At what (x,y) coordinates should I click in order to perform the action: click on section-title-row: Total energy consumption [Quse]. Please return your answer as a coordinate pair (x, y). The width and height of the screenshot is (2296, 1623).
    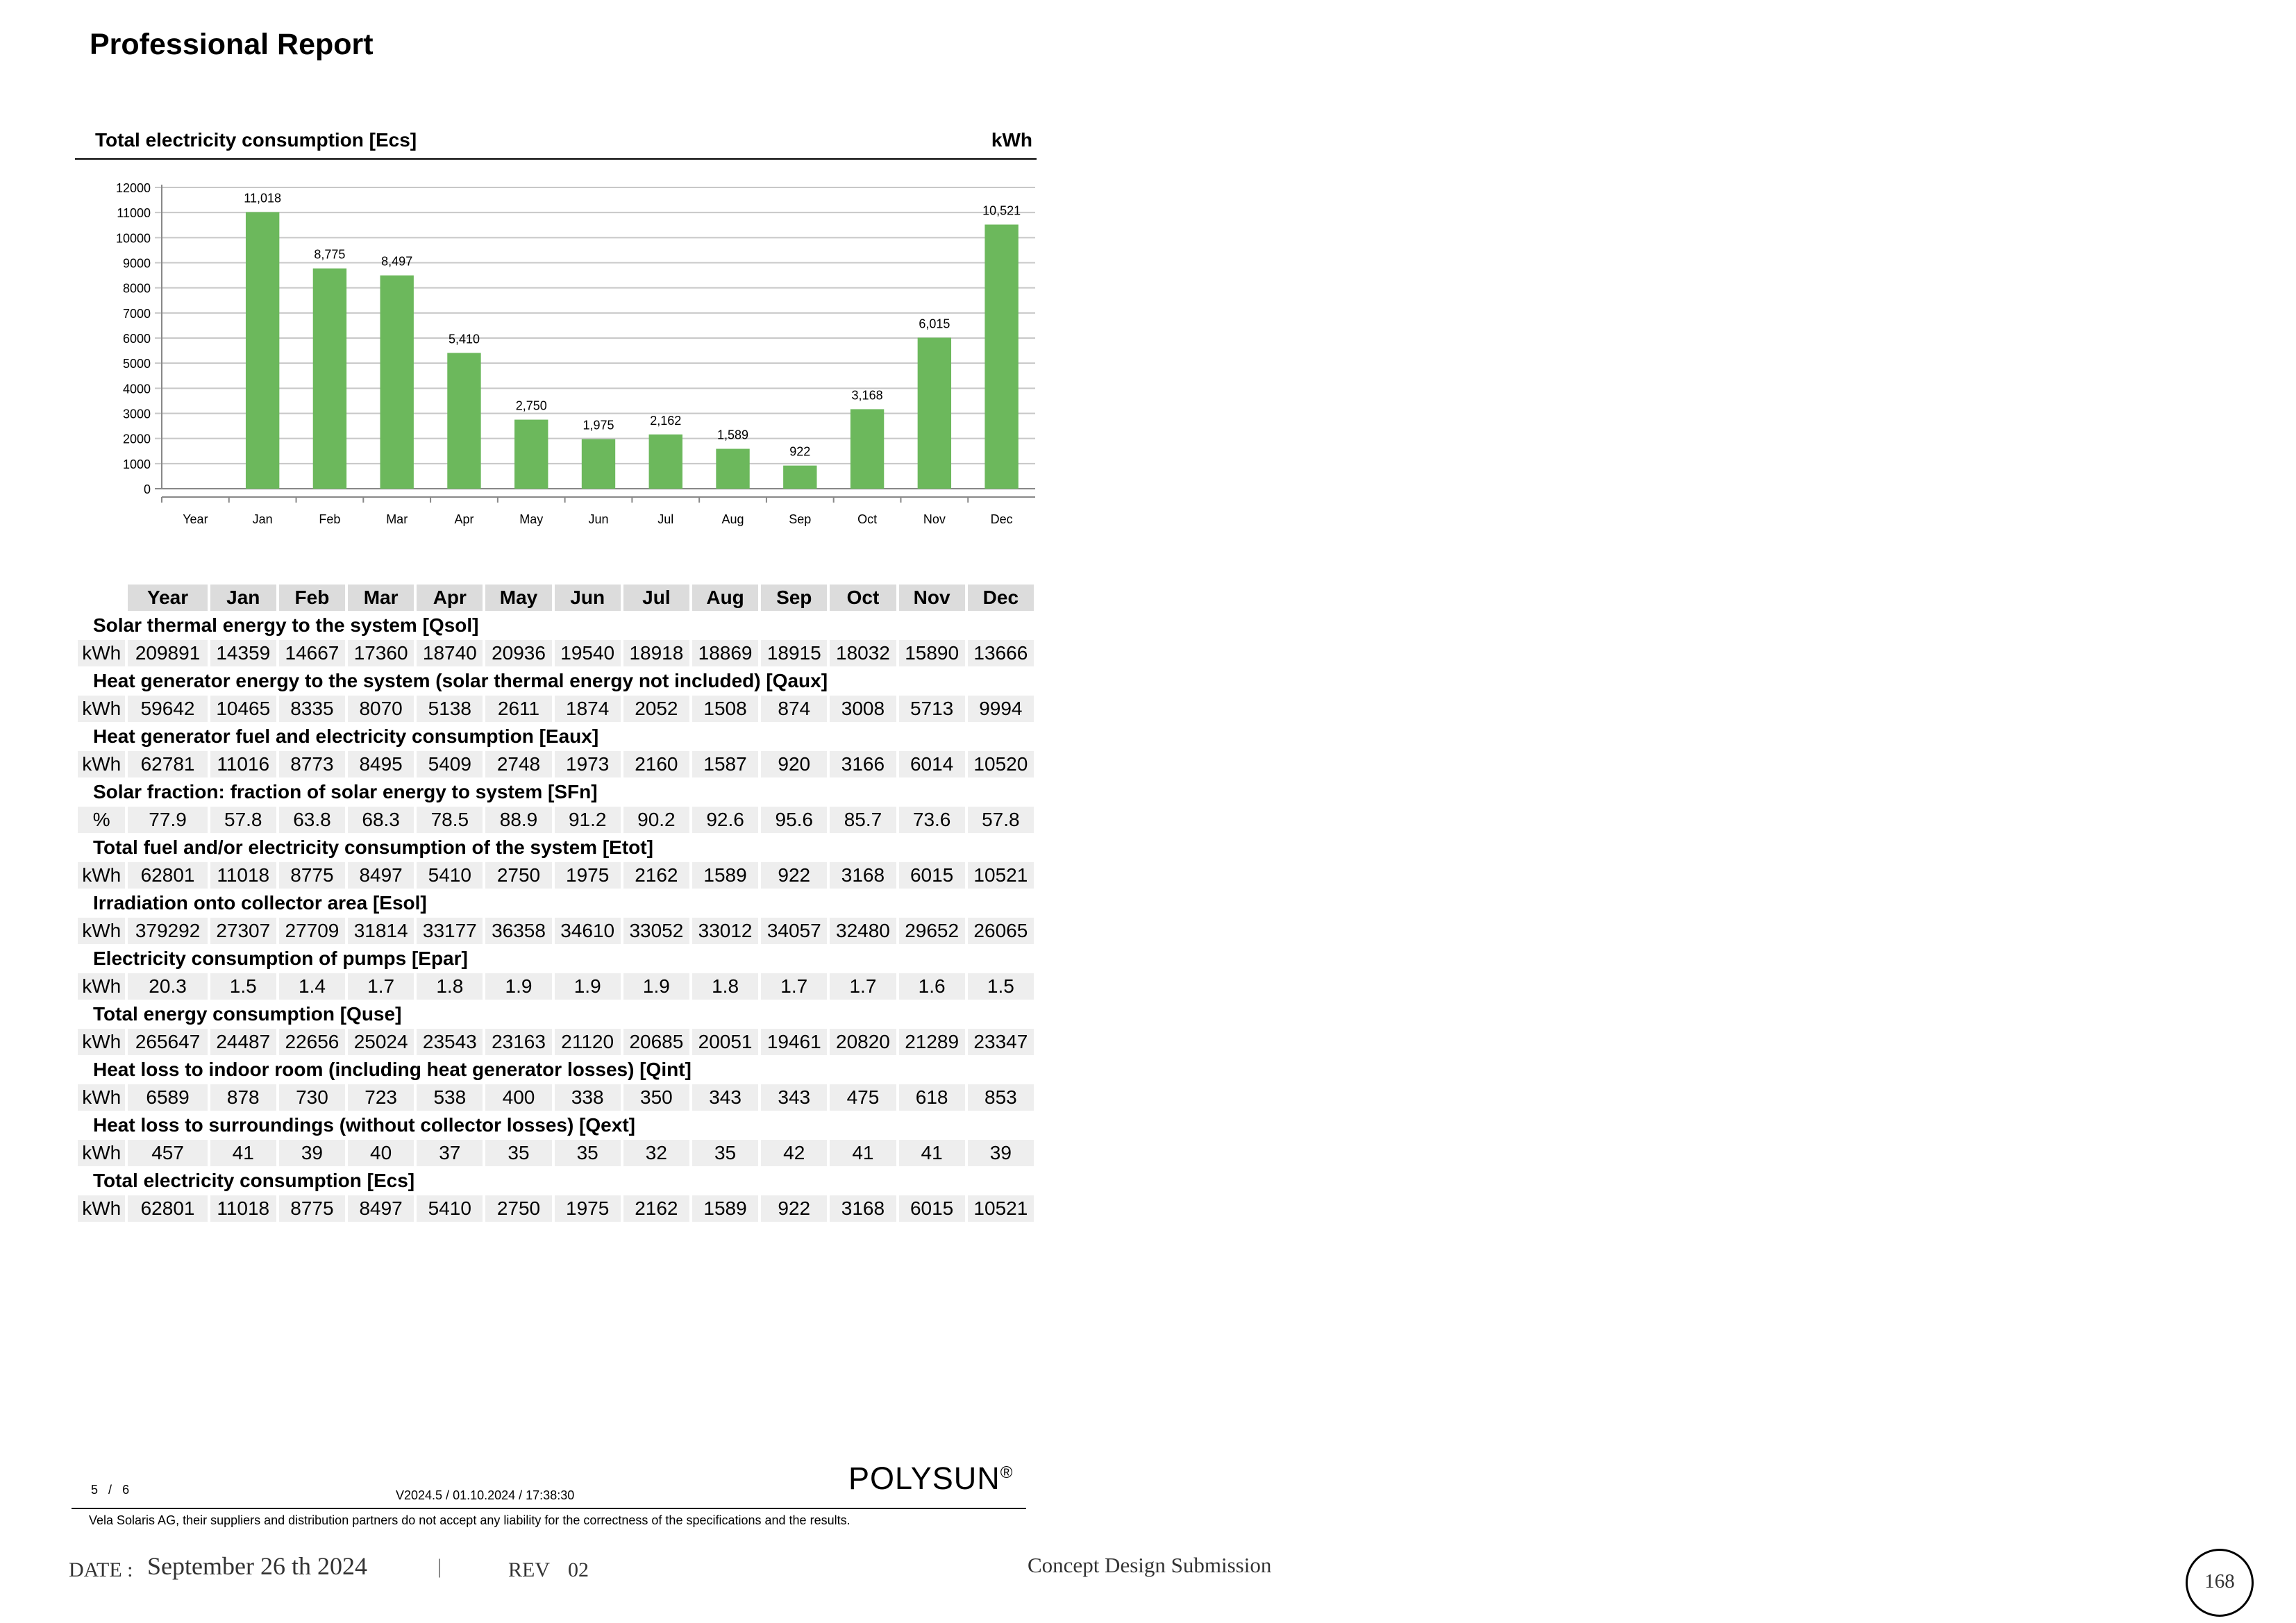
    Looking at the image, I should click on (556, 1014).